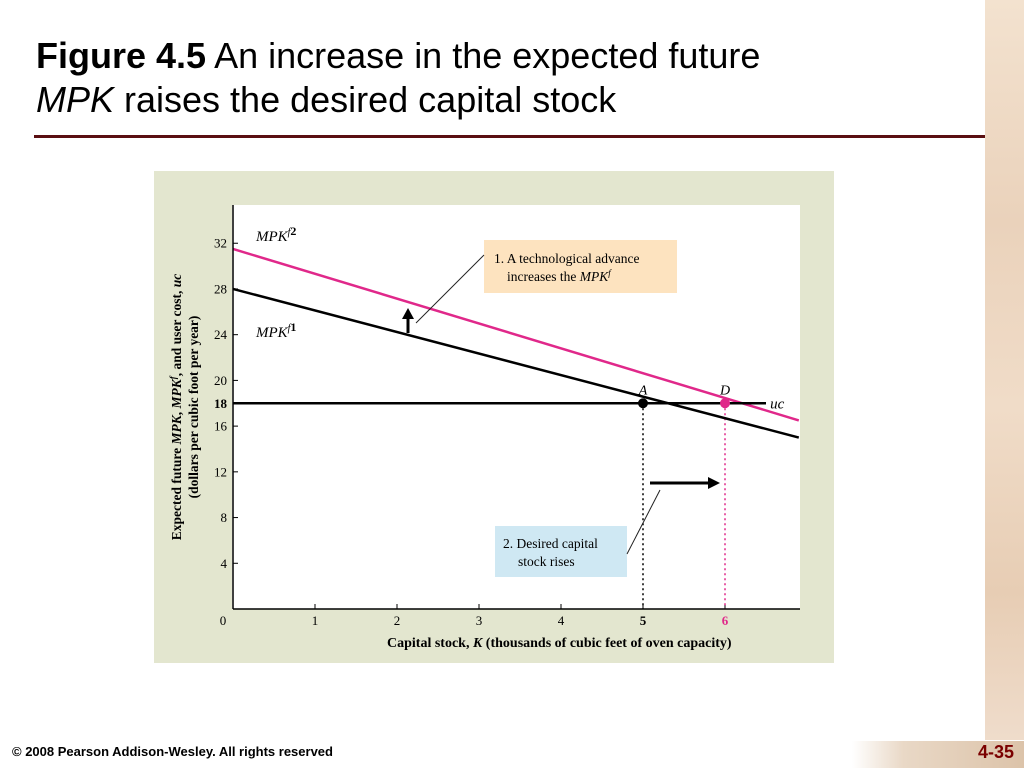 The width and height of the screenshot is (1024, 768). What do you see at coordinates (643, 522) in the screenshot?
I see `callout-capital-rises-leader` at bounding box center [643, 522].